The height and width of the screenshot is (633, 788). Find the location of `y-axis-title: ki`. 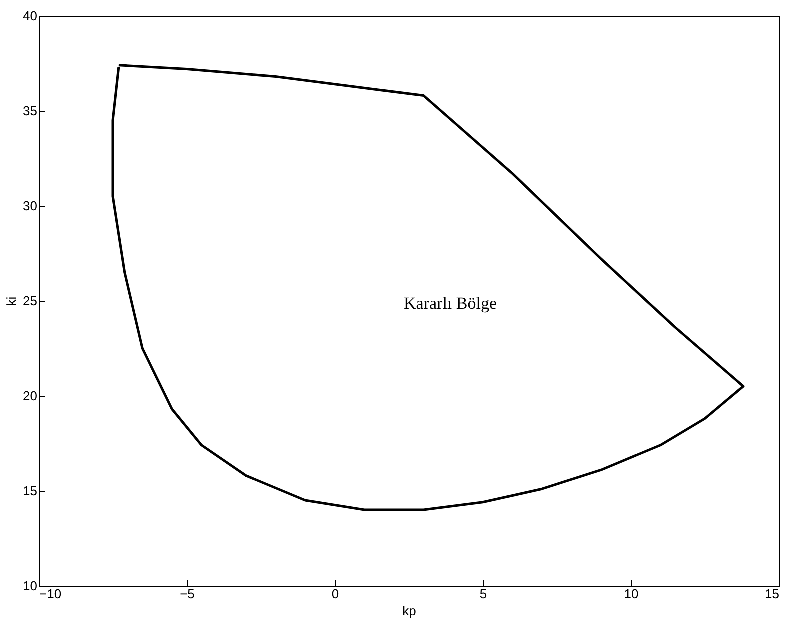

y-axis-title: ki is located at coordinates (12, 301).